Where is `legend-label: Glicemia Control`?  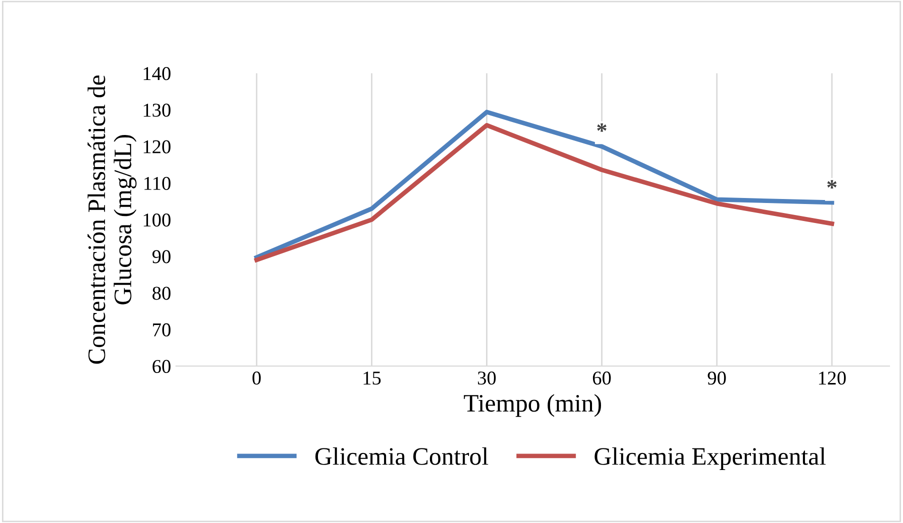 legend-label: Glicemia Control is located at coordinates (401, 456).